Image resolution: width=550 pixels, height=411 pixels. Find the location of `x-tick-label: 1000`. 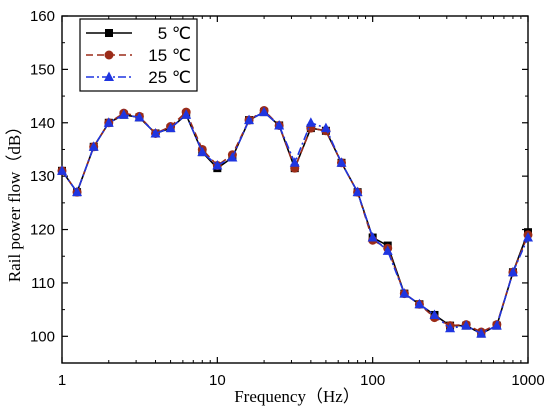

x-tick-label: 1000 is located at coordinates (527, 380).